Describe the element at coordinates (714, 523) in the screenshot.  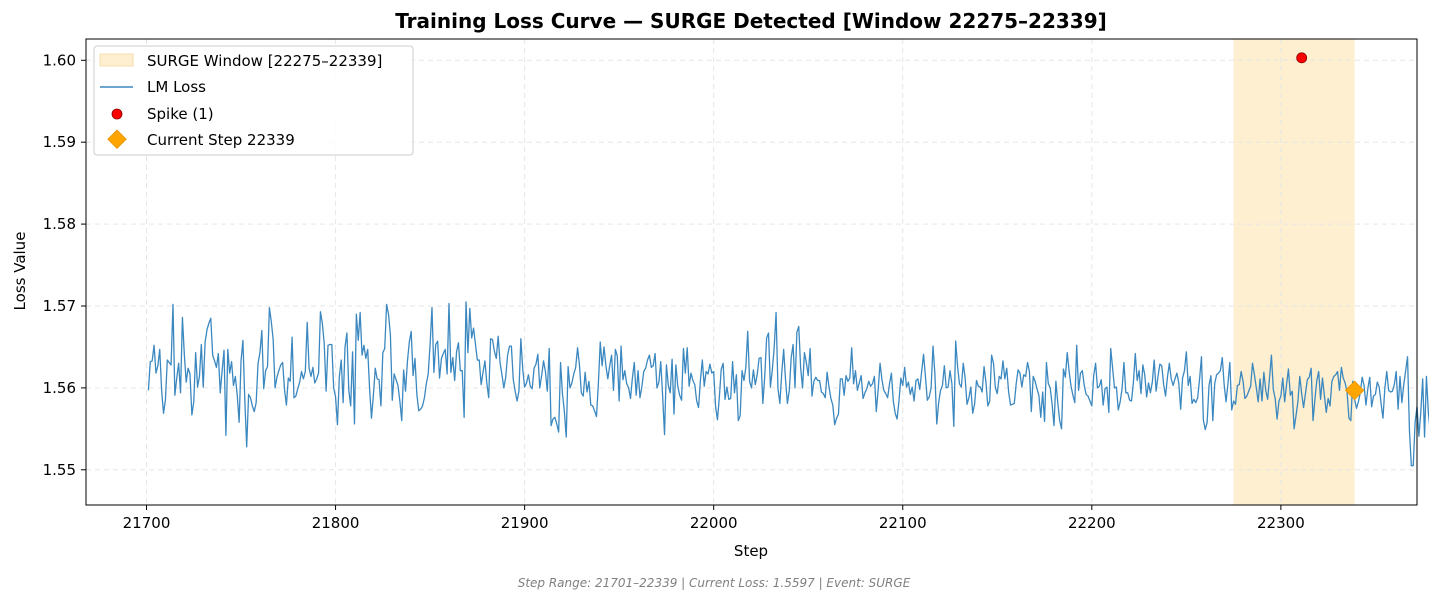
I see `x-tick-label: 22000` at that location.